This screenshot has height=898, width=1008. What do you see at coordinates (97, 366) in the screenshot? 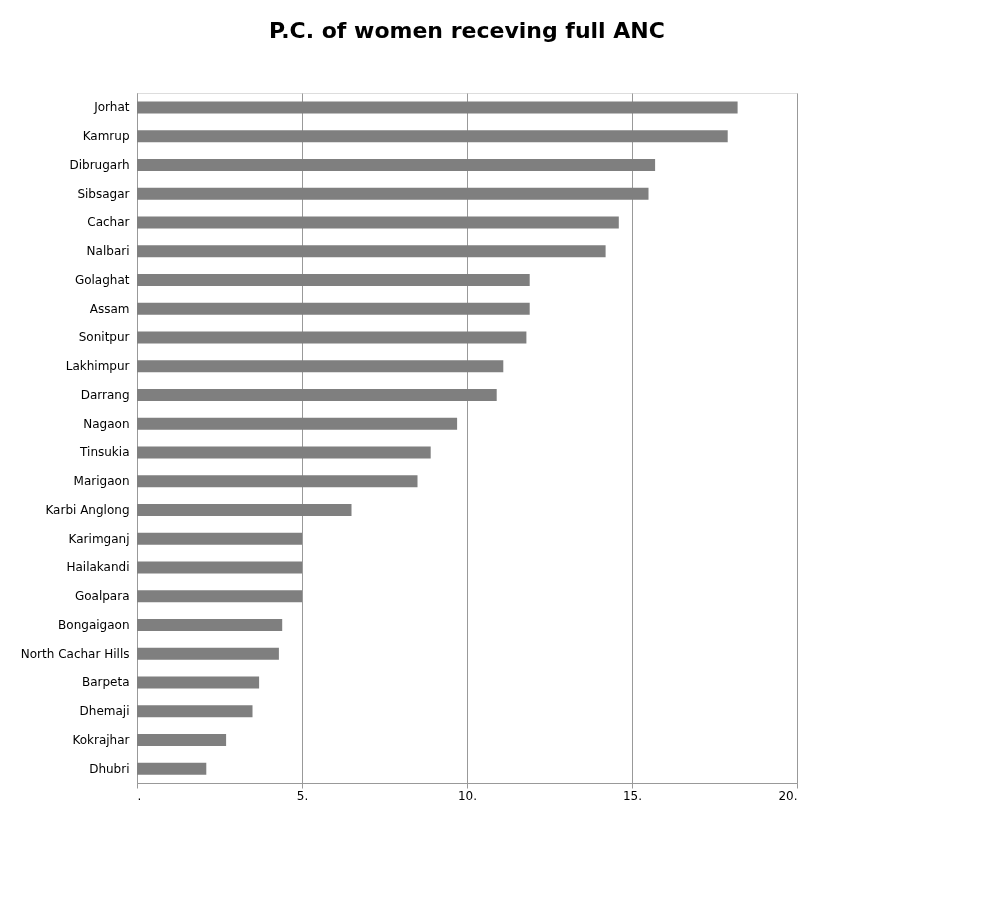
I see `y-tick-label: Lakhimpur` at bounding box center [97, 366].